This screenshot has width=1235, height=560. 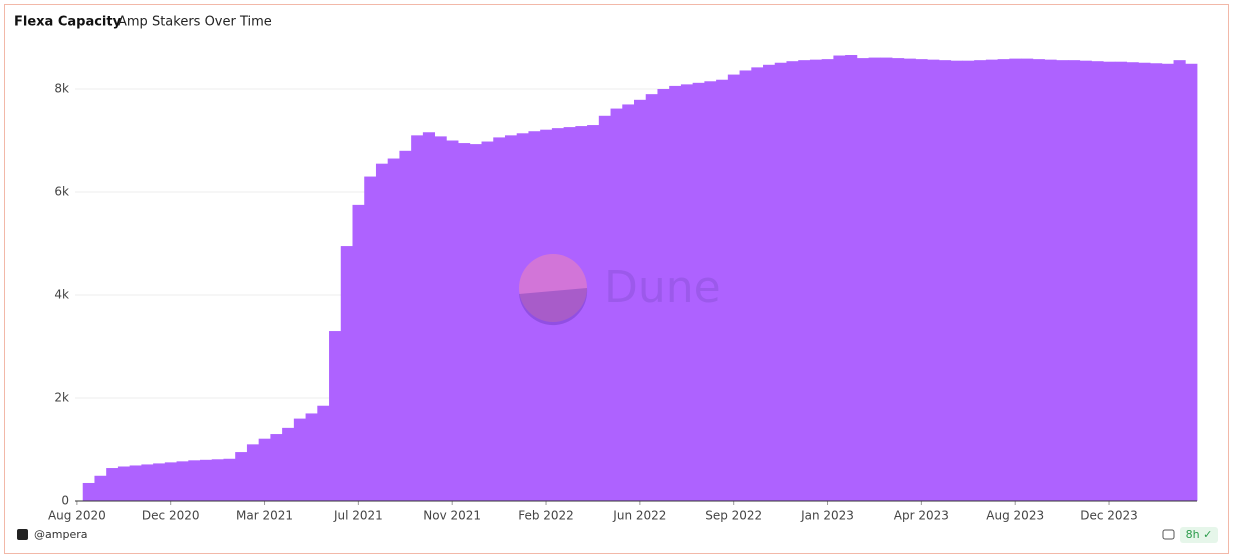 What do you see at coordinates (1168, 534) in the screenshot?
I see `screenshot-icon` at bounding box center [1168, 534].